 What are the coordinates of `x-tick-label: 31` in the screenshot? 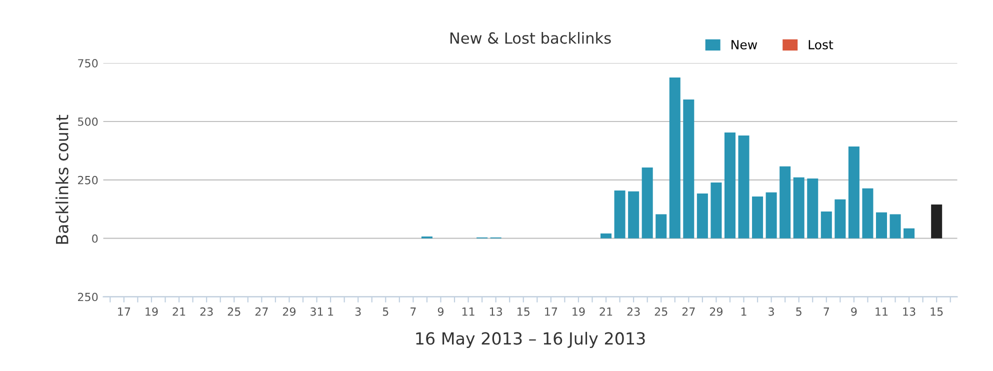 It's located at (316, 311).